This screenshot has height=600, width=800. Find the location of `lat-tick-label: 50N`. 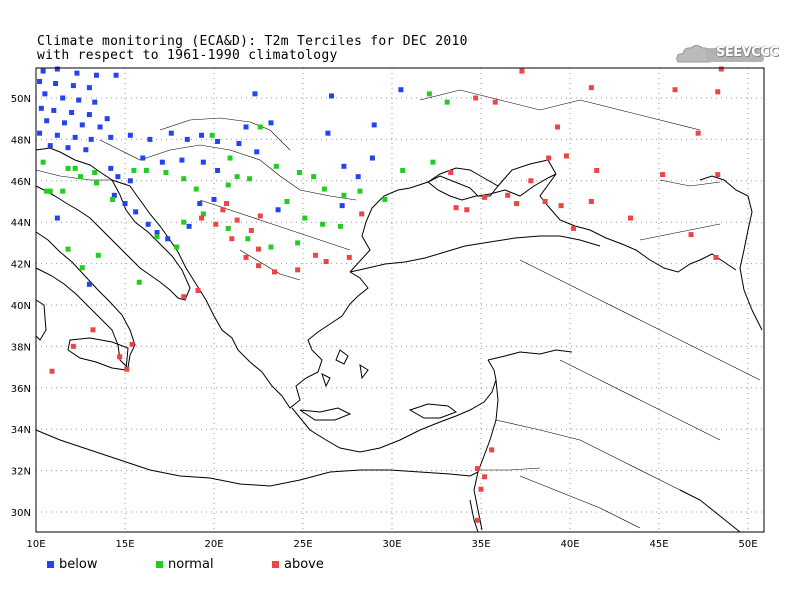

lat-tick-label: 50N is located at coordinates (21, 99).